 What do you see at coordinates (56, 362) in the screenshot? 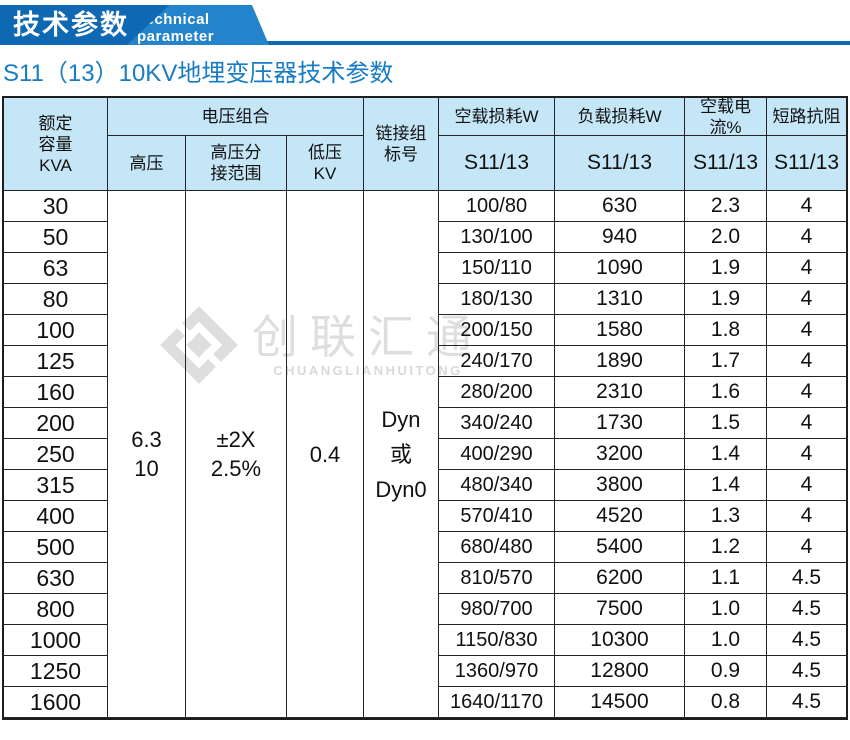
I see `capacity-cell: 125` at bounding box center [56, 362].